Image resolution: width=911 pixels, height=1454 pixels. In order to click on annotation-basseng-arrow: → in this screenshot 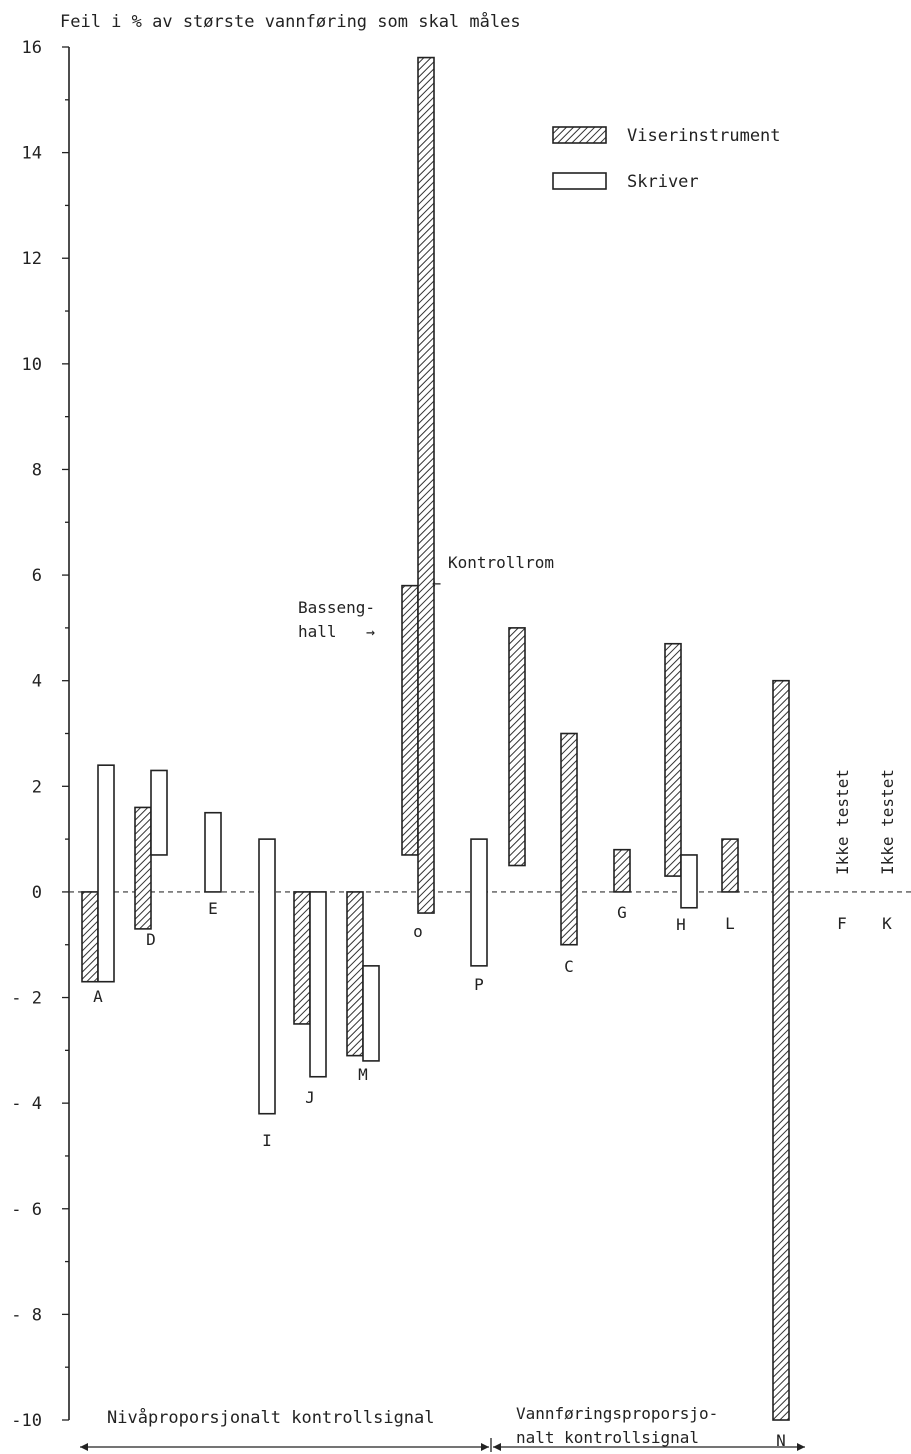, I will do `click(370, 632)`.